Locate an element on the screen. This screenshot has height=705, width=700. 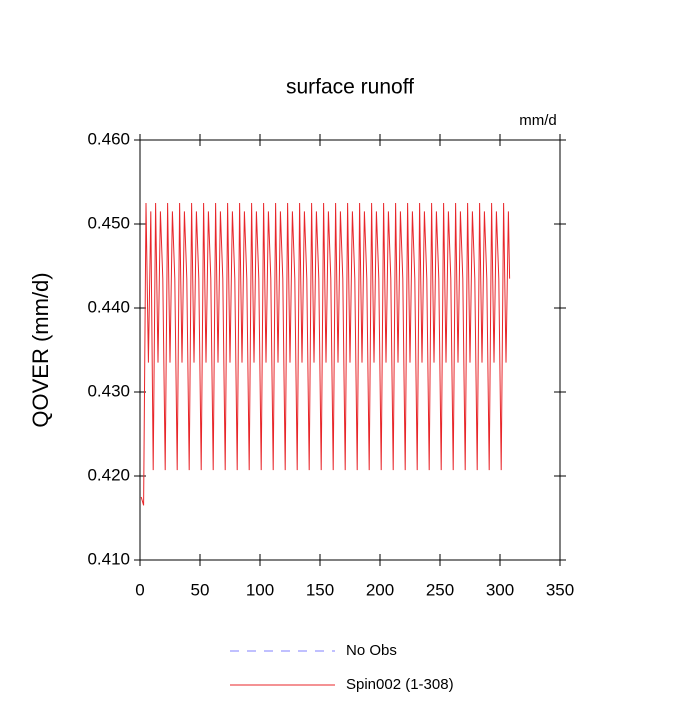
y-tick-label: 0.440 is located at coordinates (108, 306).